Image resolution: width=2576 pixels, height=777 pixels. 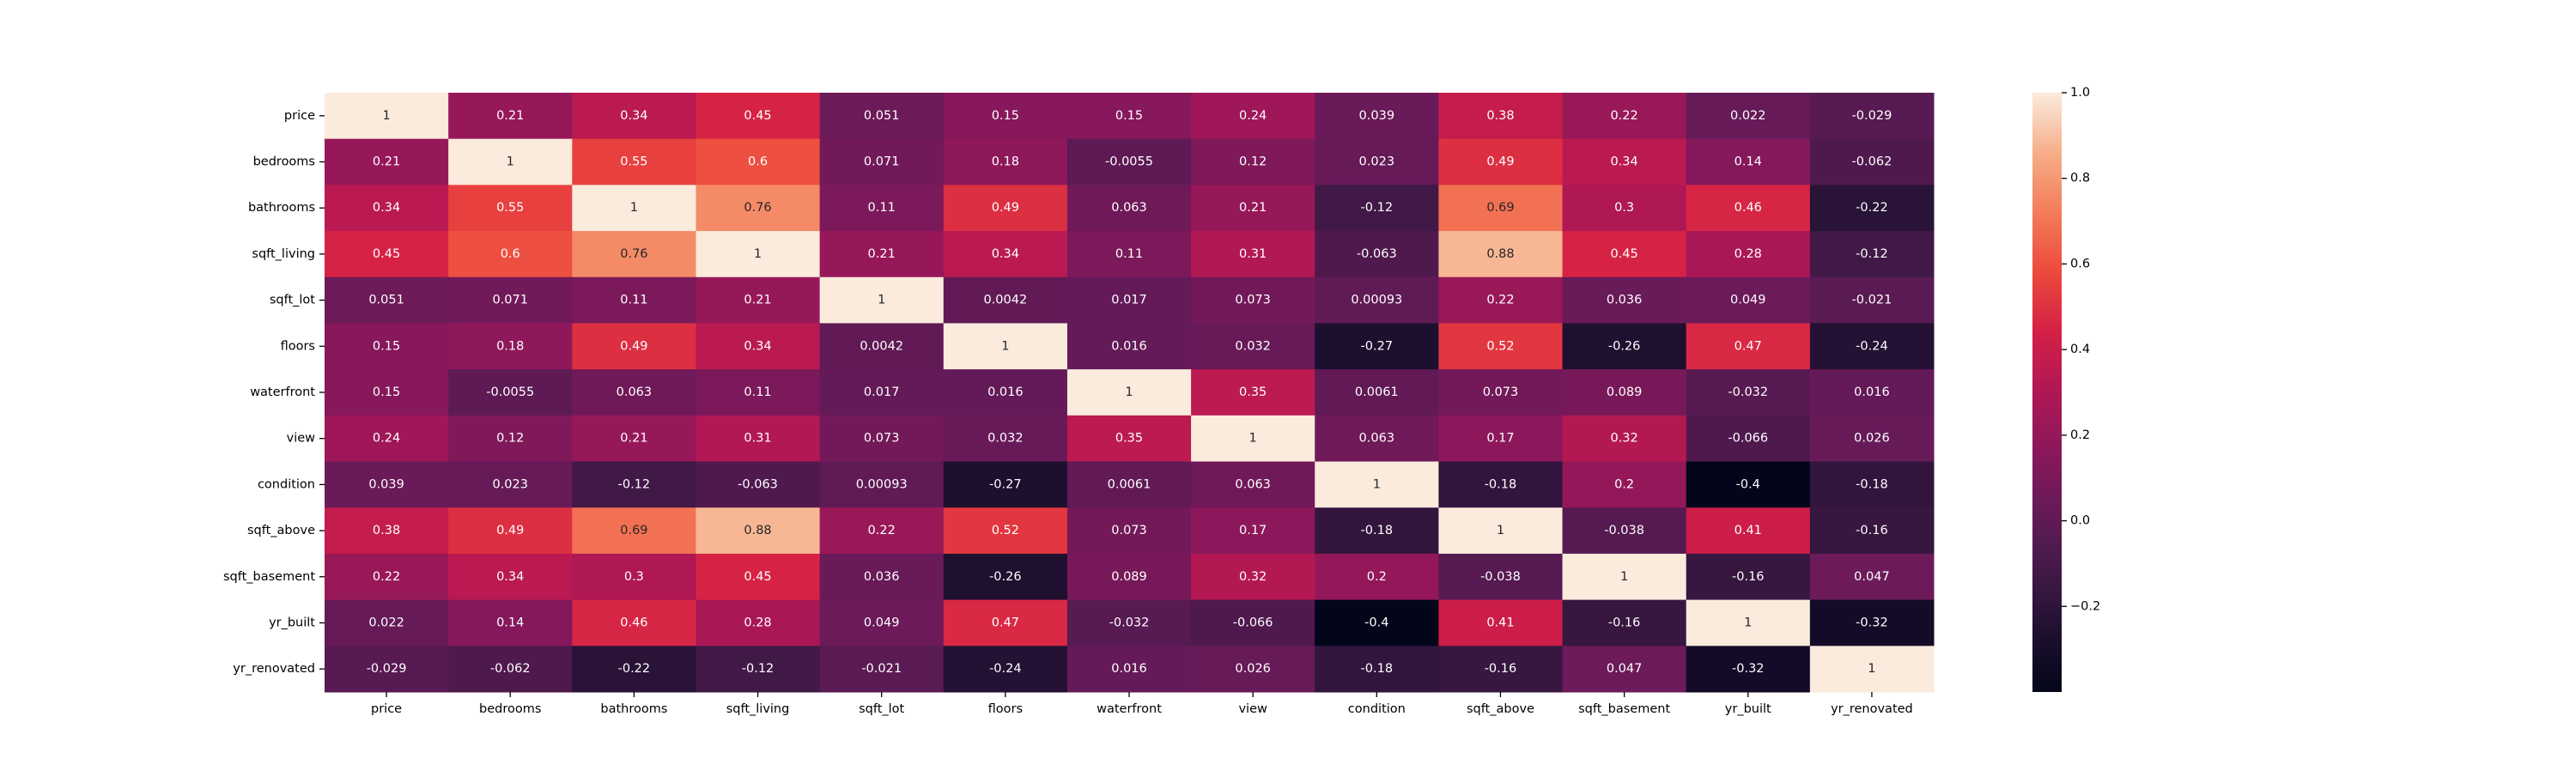 What do you see at coordinates (1006, 484) in the screenshot?
I see `cell-value-label: -0.27` at bounding box center [1006, 484].